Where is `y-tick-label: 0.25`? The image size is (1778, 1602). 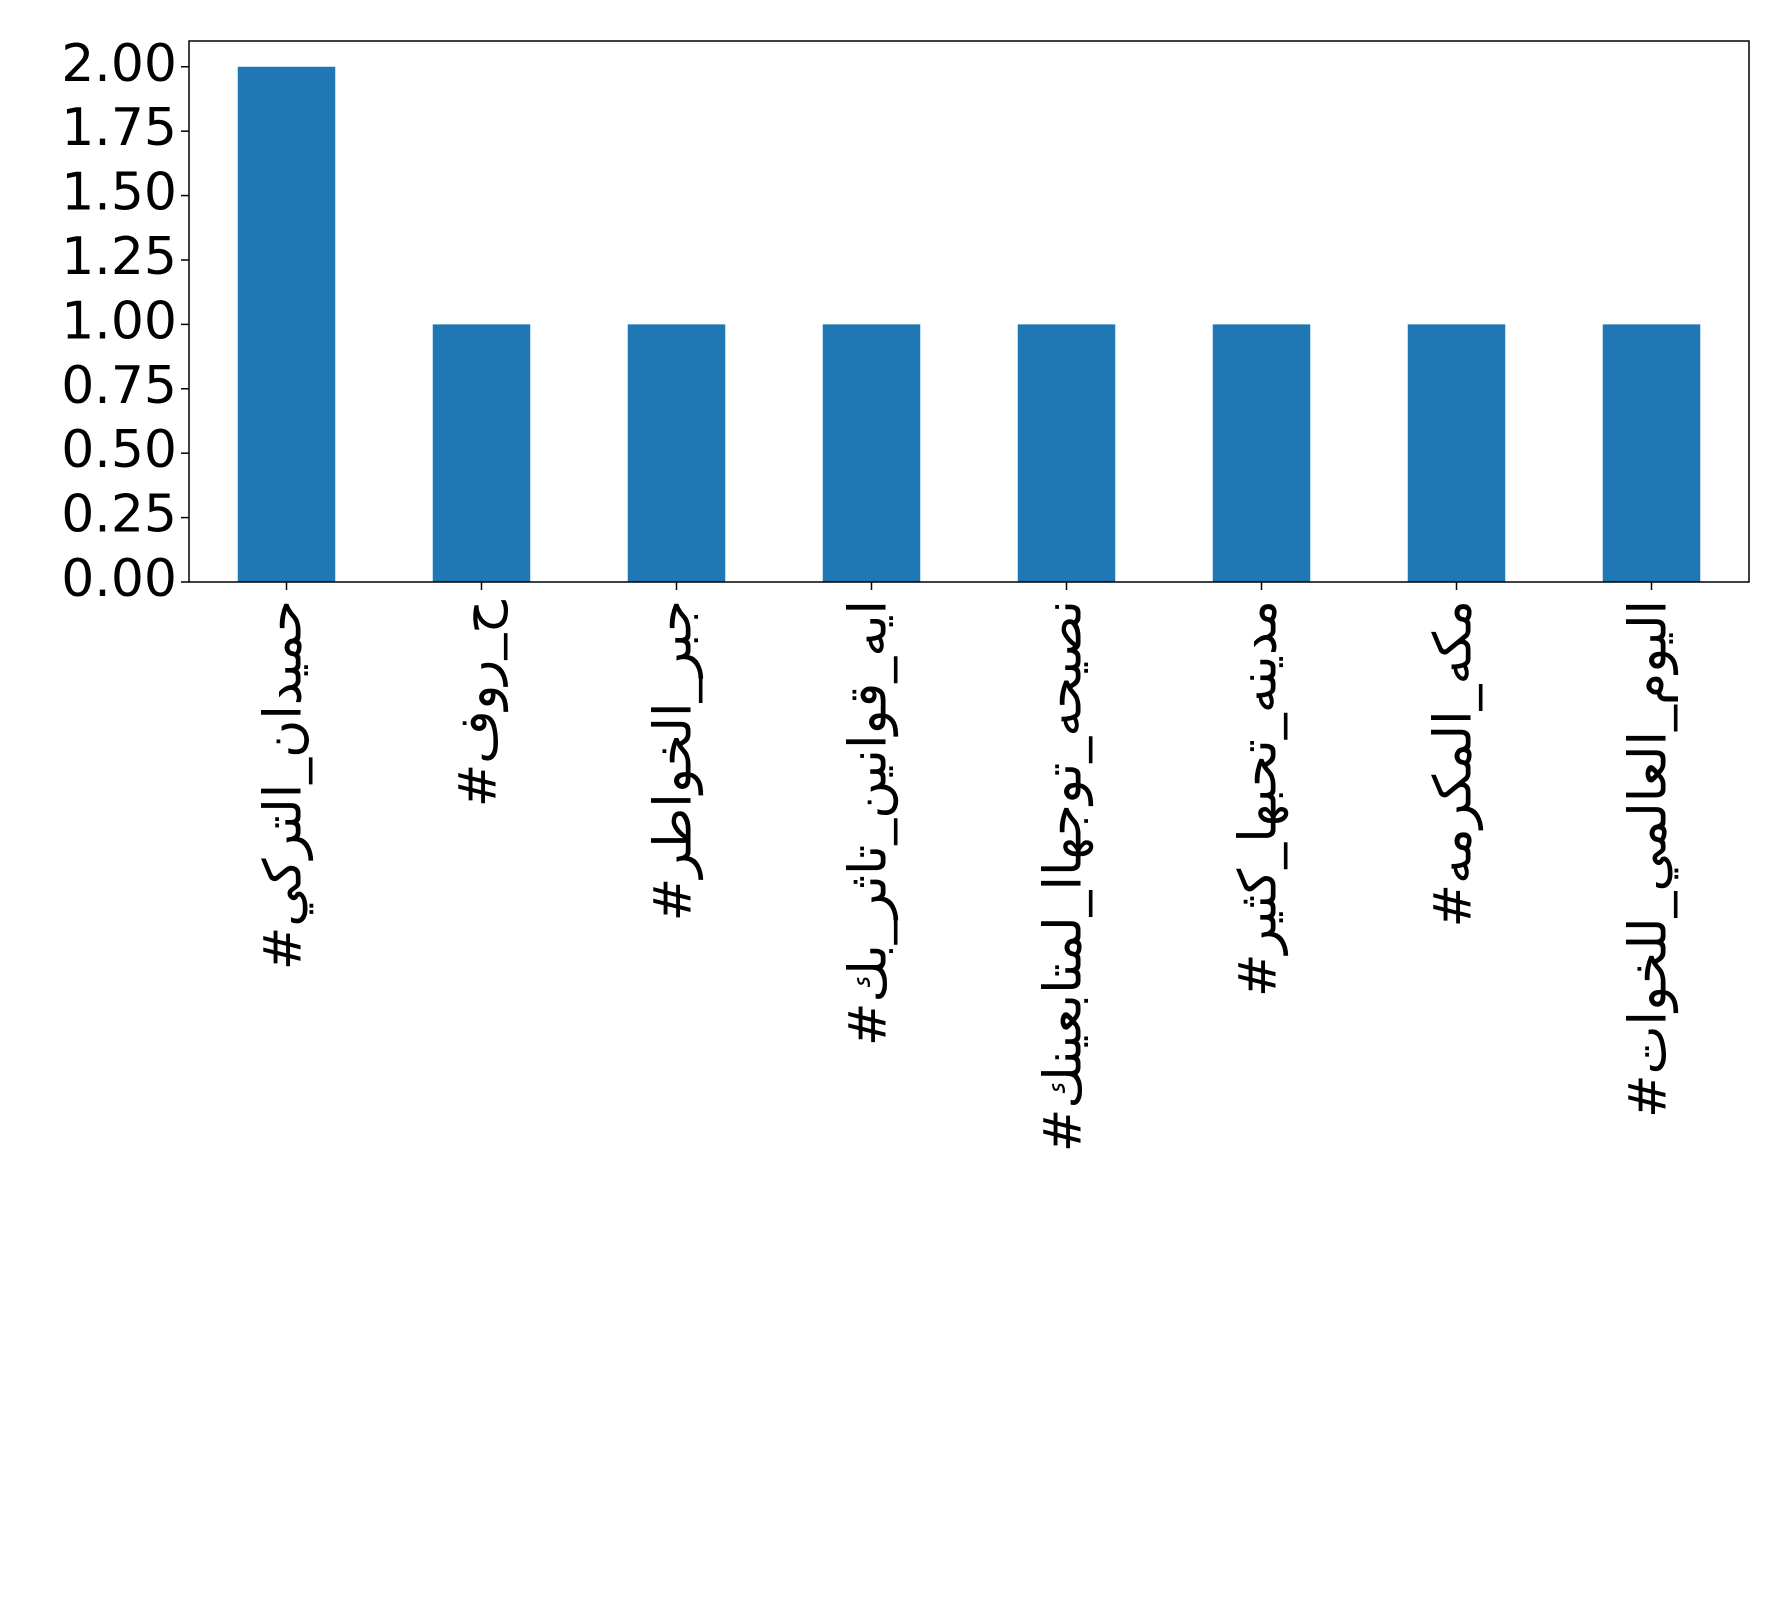
y-tick-label: 0.25 is located at coordinates (119, 515).